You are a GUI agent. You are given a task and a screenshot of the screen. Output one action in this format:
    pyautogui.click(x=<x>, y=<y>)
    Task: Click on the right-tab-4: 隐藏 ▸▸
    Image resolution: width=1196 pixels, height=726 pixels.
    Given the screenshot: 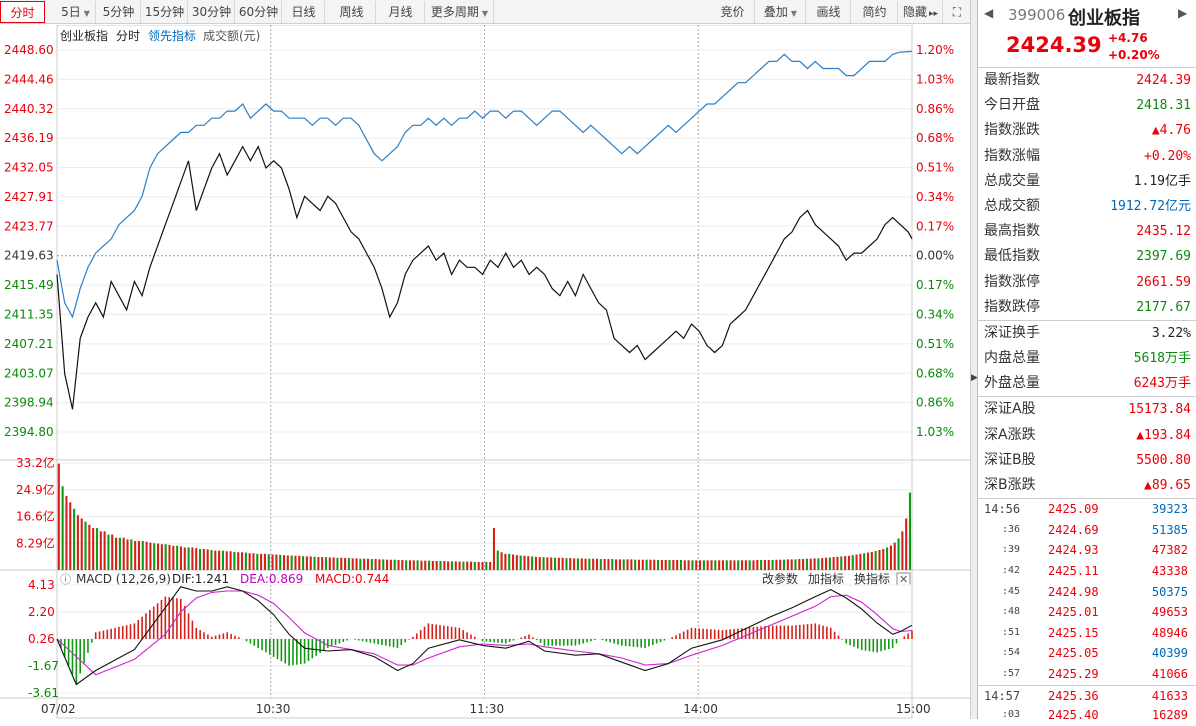 What is the action you would take?
    pyautogui.click(x=921, y=12)
    